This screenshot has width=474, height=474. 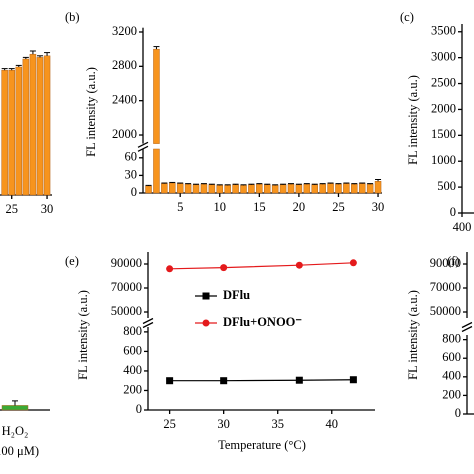 I want to click on x-tick-label: 40, so click(x=332, y=424).